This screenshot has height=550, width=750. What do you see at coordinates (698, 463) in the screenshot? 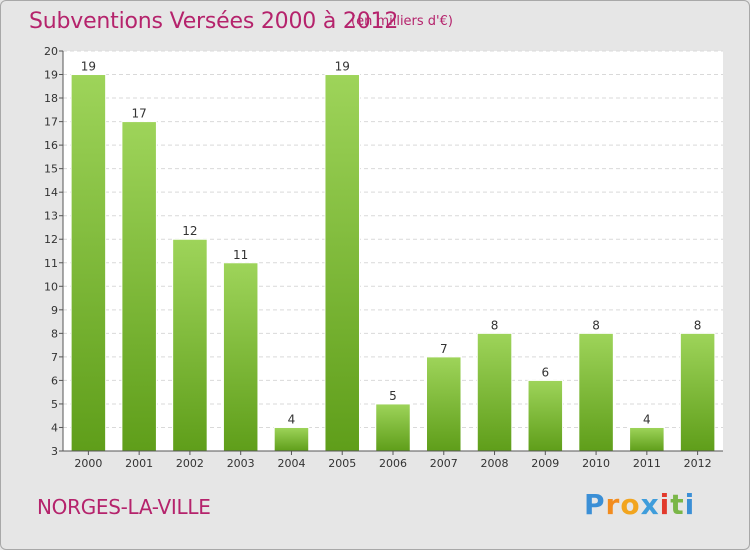
I see `x-tick-label: 2012` at bounding box center [698, 463].